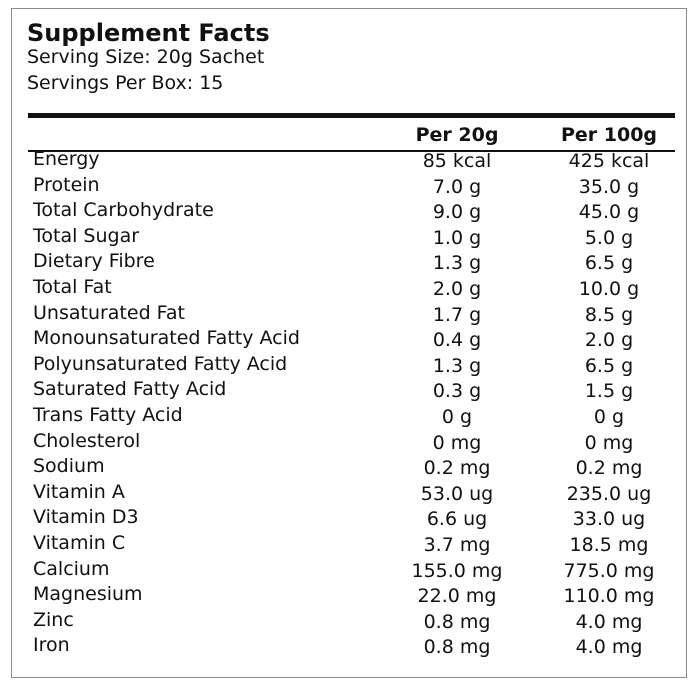  What do you see at coordinates (457, 161) in the screenshot?
I see `value-per-serving: 85 kcal` at bounding box center [457, 161].